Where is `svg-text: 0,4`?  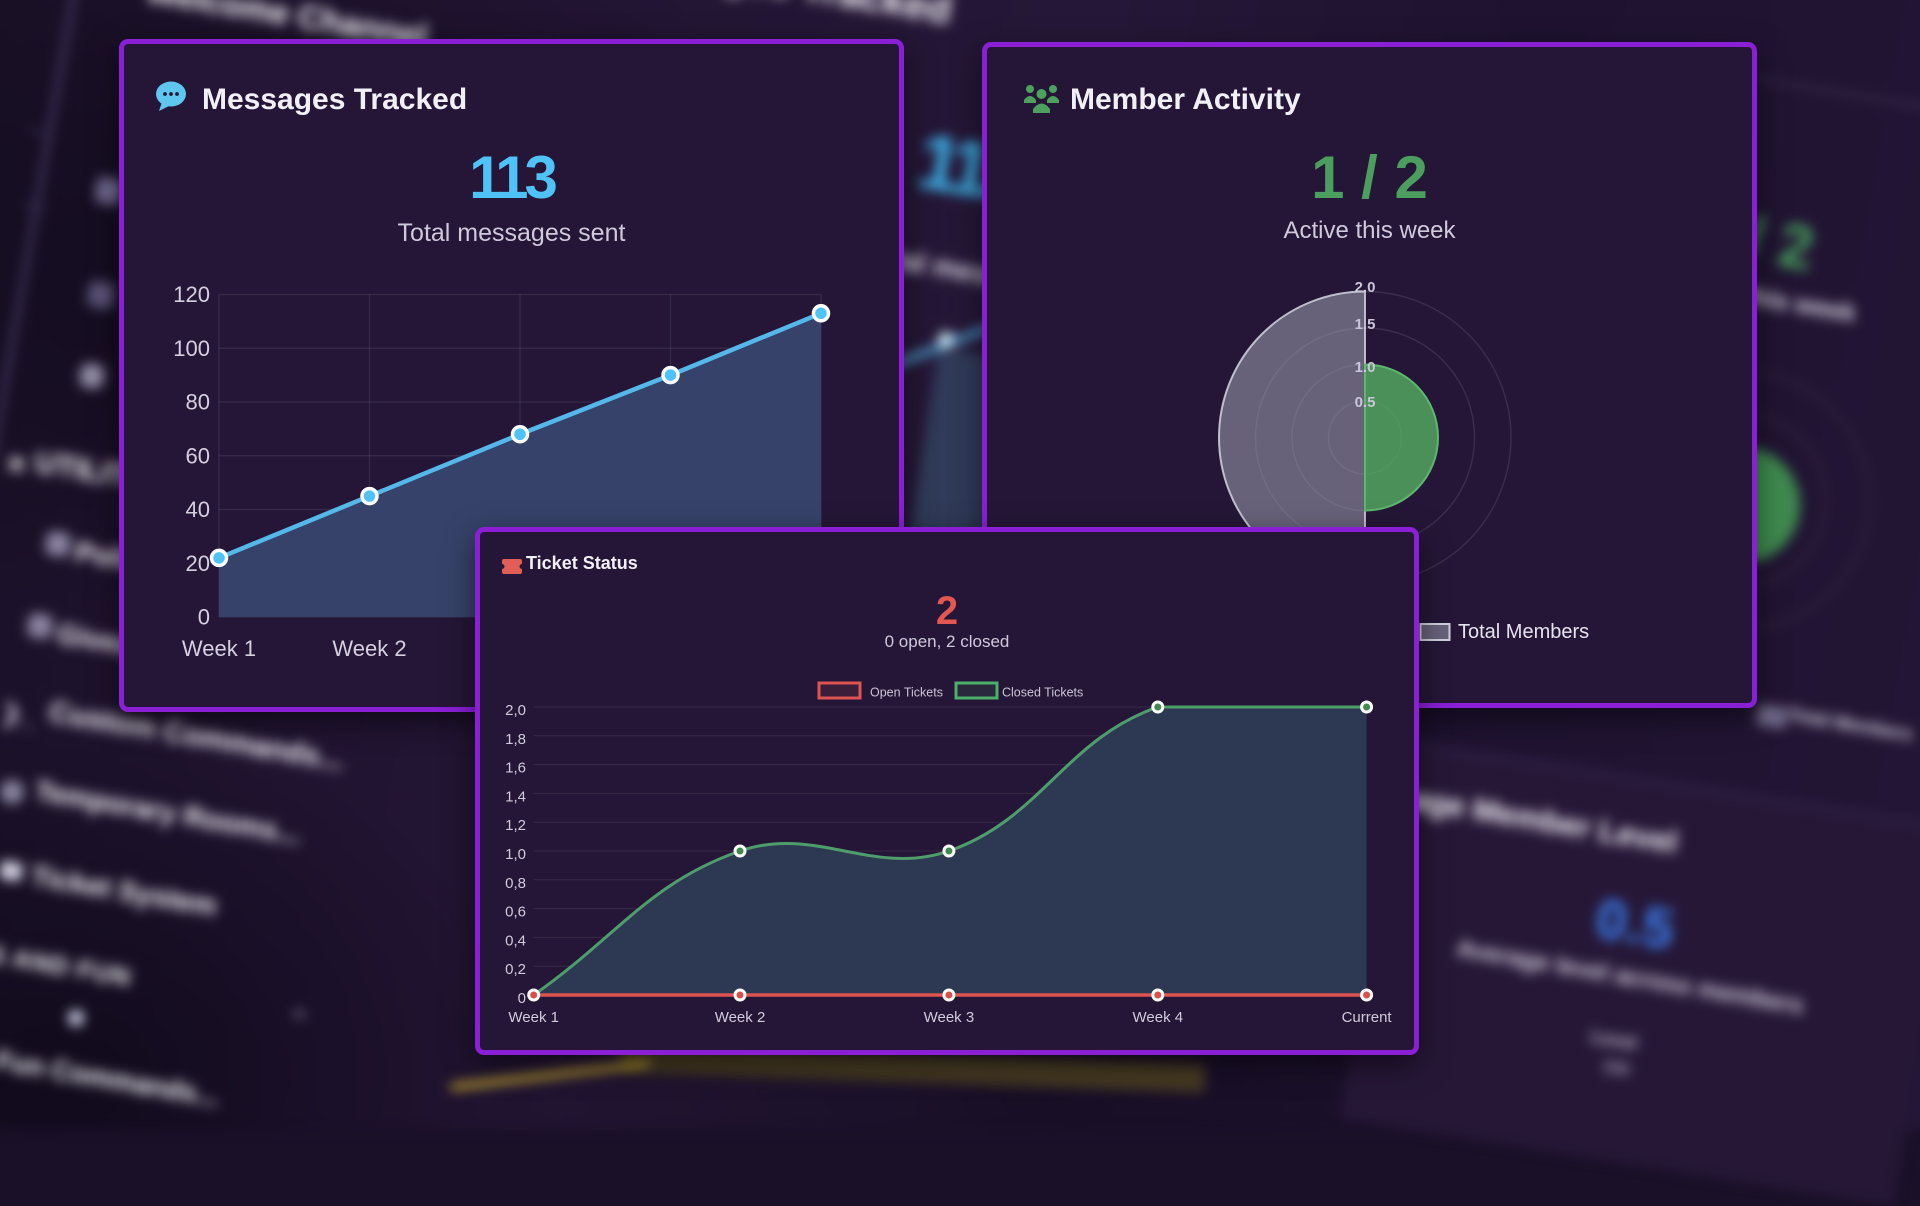
svg-text: 0,4 is located at coordinates (515, 940).